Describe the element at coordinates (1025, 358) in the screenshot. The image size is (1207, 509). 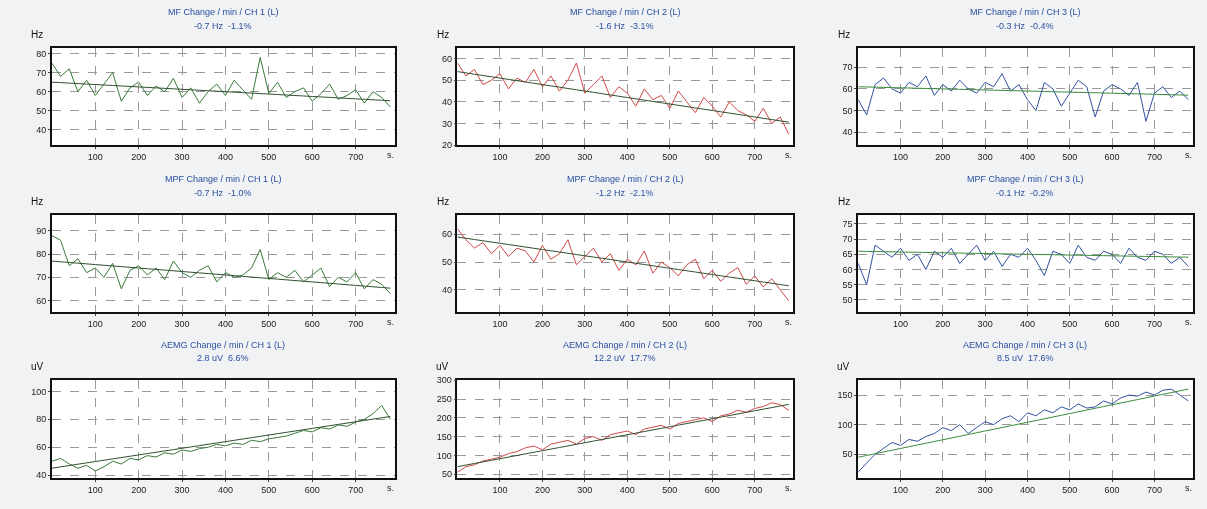
I see `chart-subtitle: 8.5 uV 17.6%` at that location.